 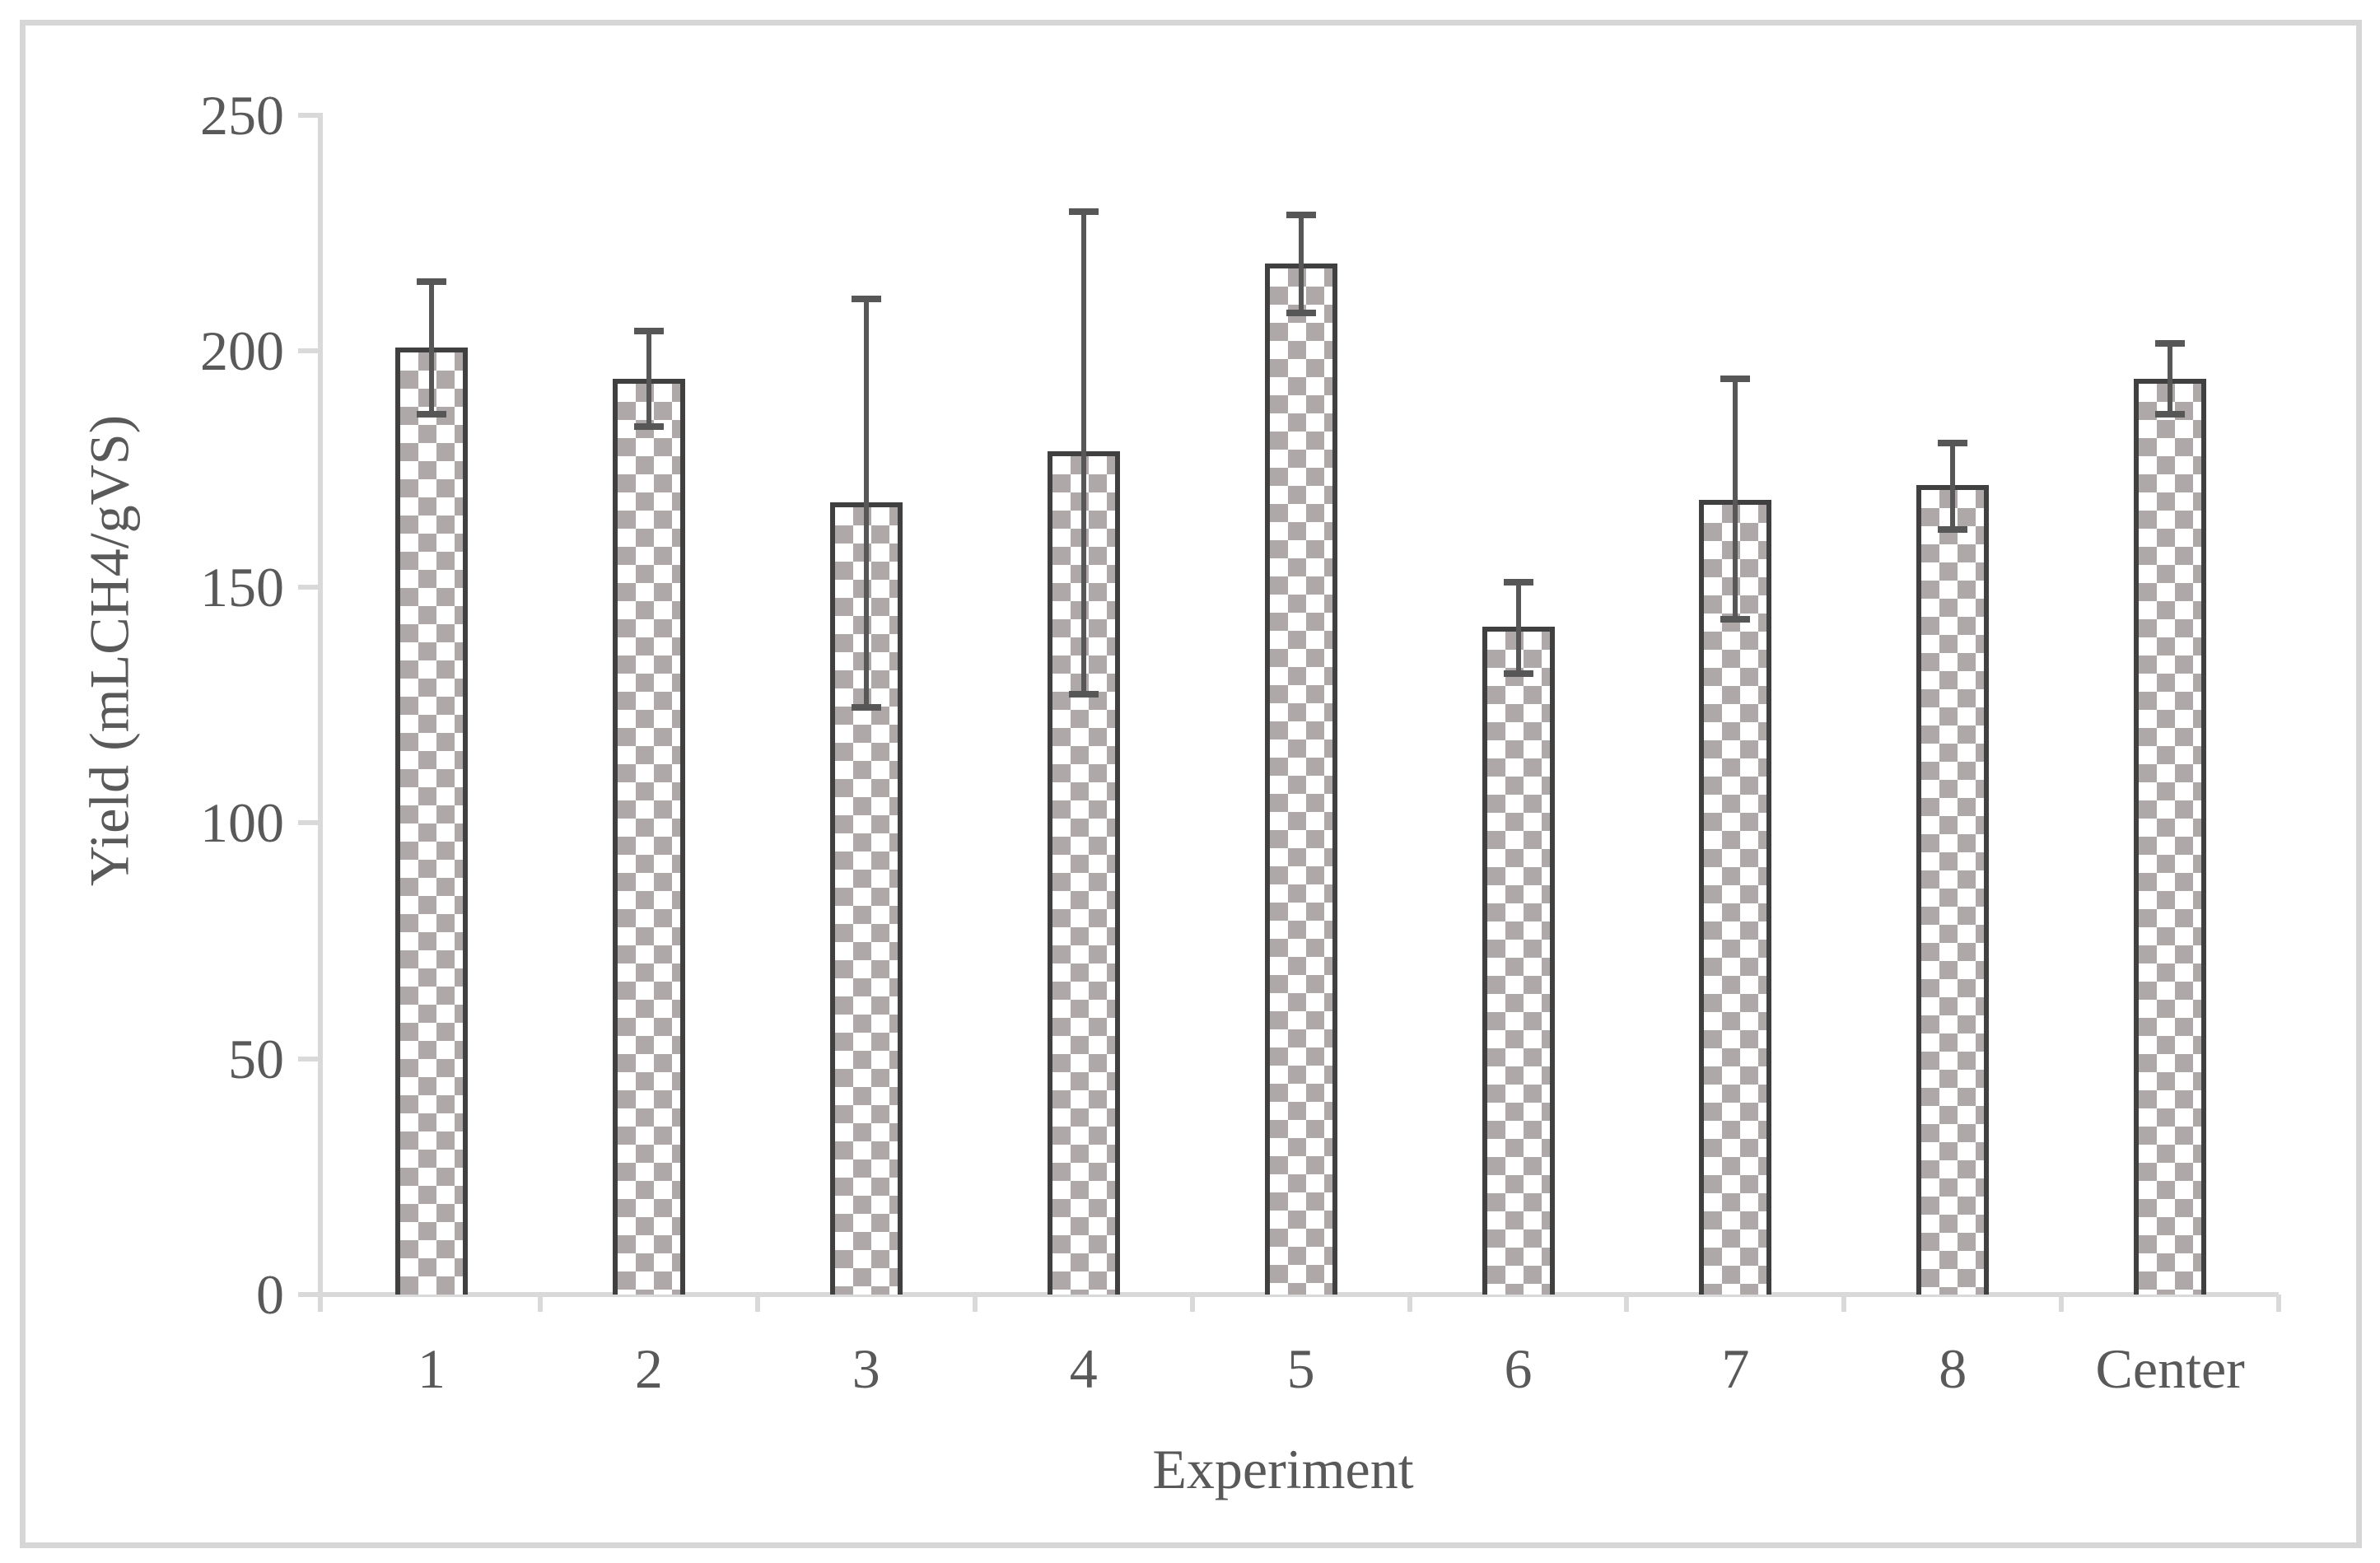 I want to click on x-tick-label-8: 8, so click(x=1953, y=1368).